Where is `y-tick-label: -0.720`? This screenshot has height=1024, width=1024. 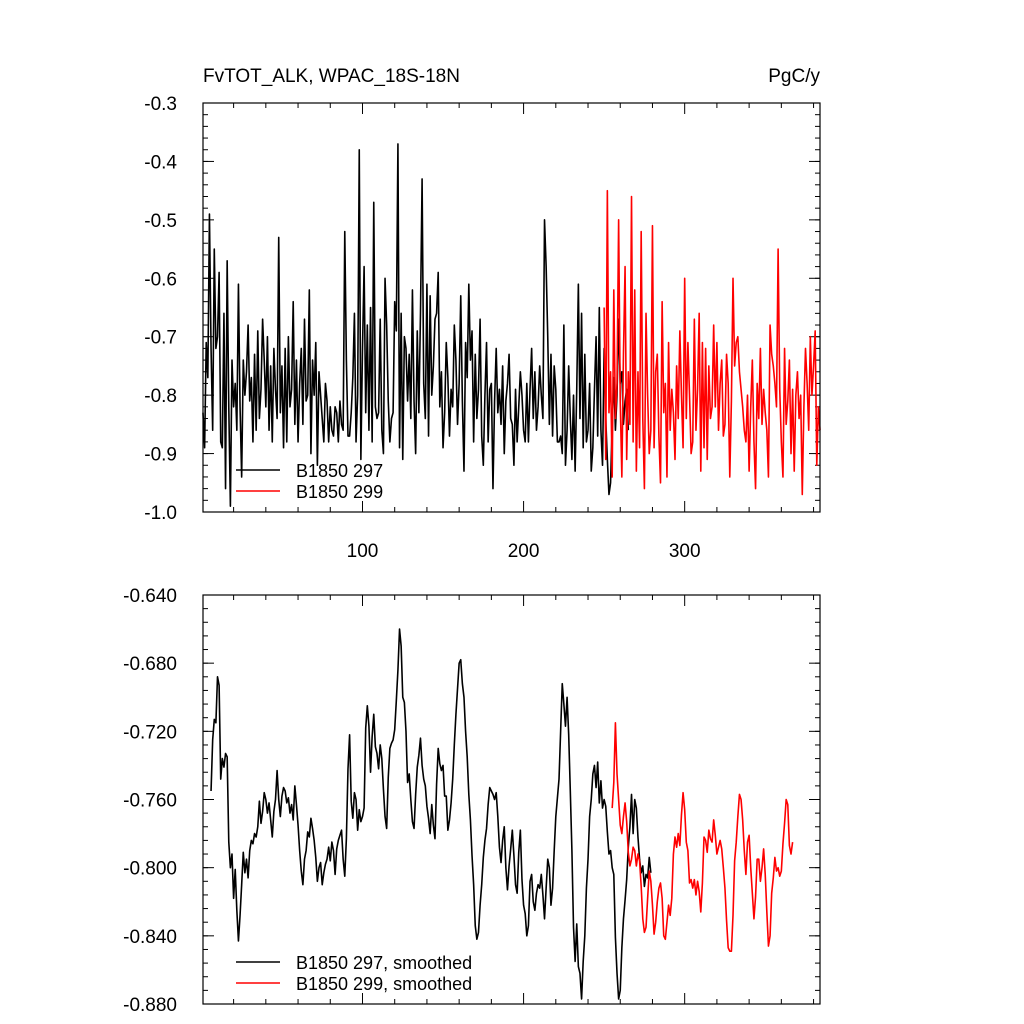
y-tick-label: -0.720 is located at coordinates (150, 732).